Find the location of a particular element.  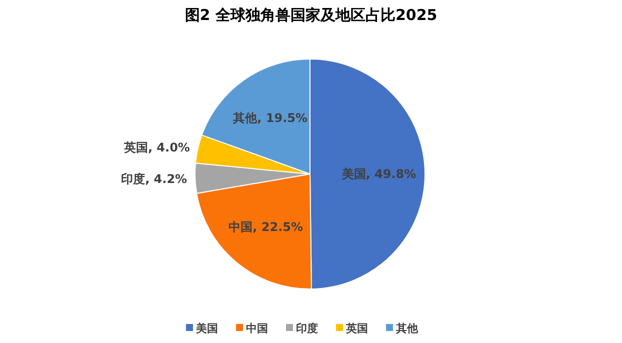

data-label: 美国, 49.8% is located at coordinates (378, 173).